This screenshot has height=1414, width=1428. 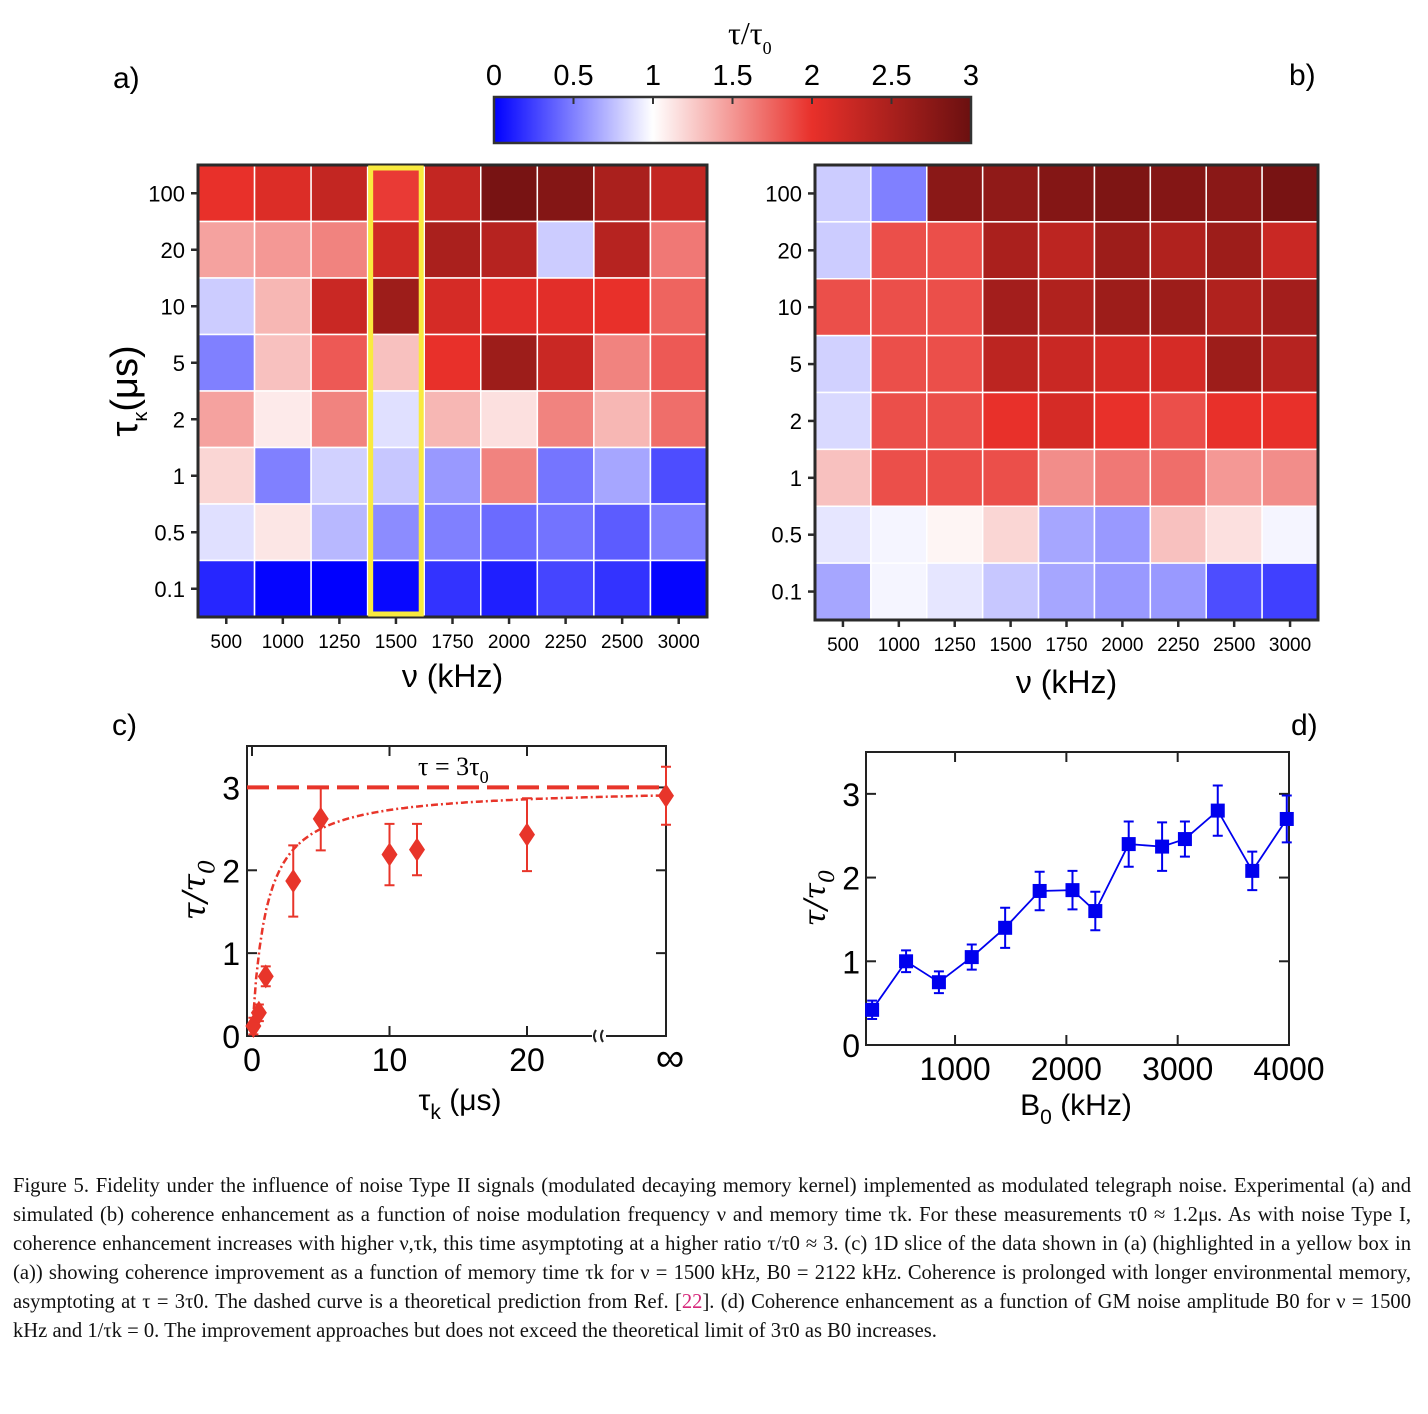 What do you see at coordinates (1076, 1109) in the screenshot?
I see `x-axis-label: B0 (kHz)` at bounding box center [1076, 1109].